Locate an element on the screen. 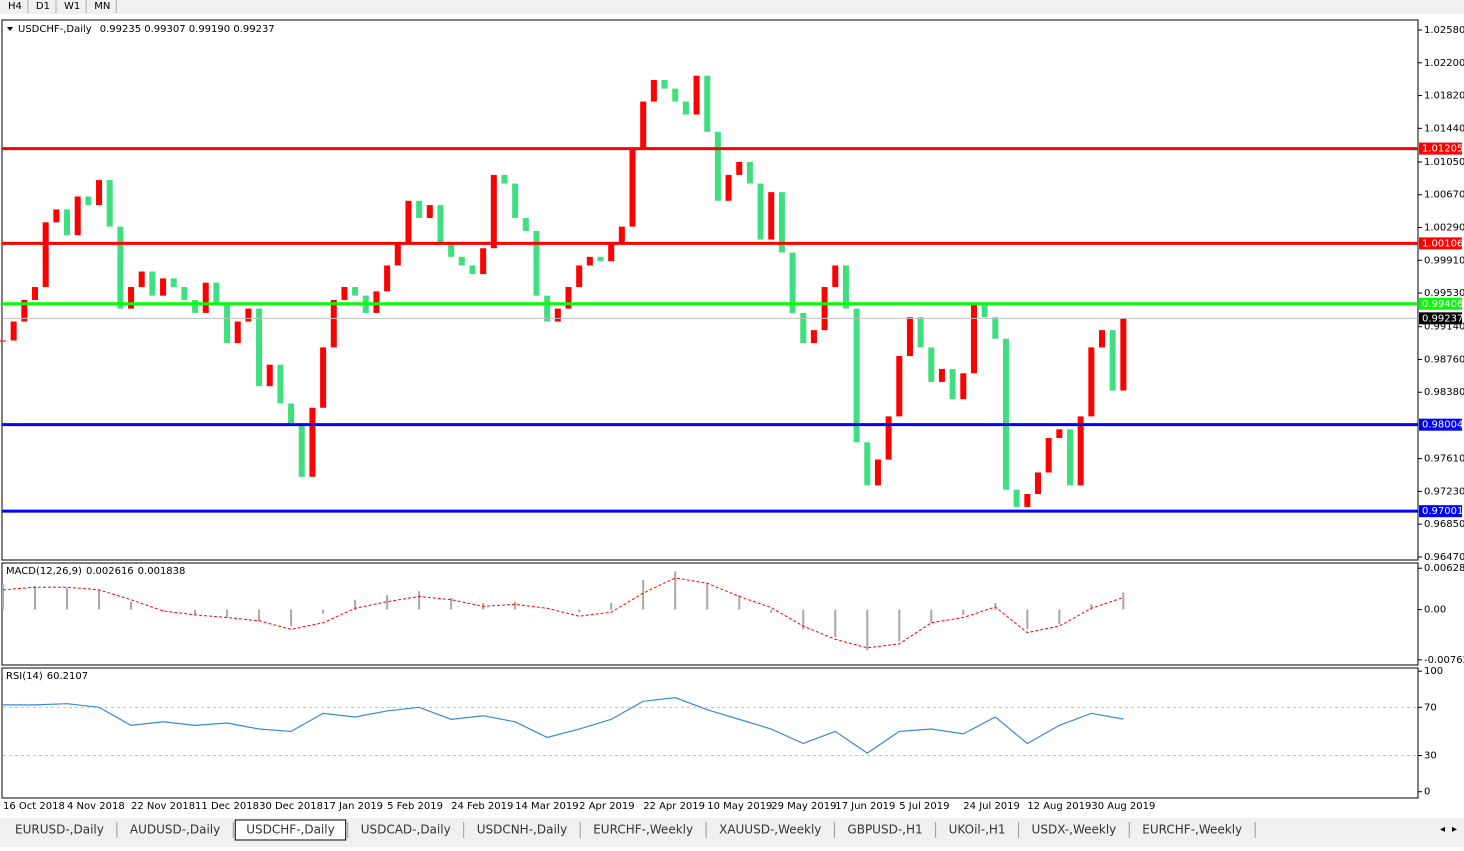 The width and height of the screenshot is (1464, 851). chart-tab: USDCAD-,Daily is located at coordinates (406, 830).